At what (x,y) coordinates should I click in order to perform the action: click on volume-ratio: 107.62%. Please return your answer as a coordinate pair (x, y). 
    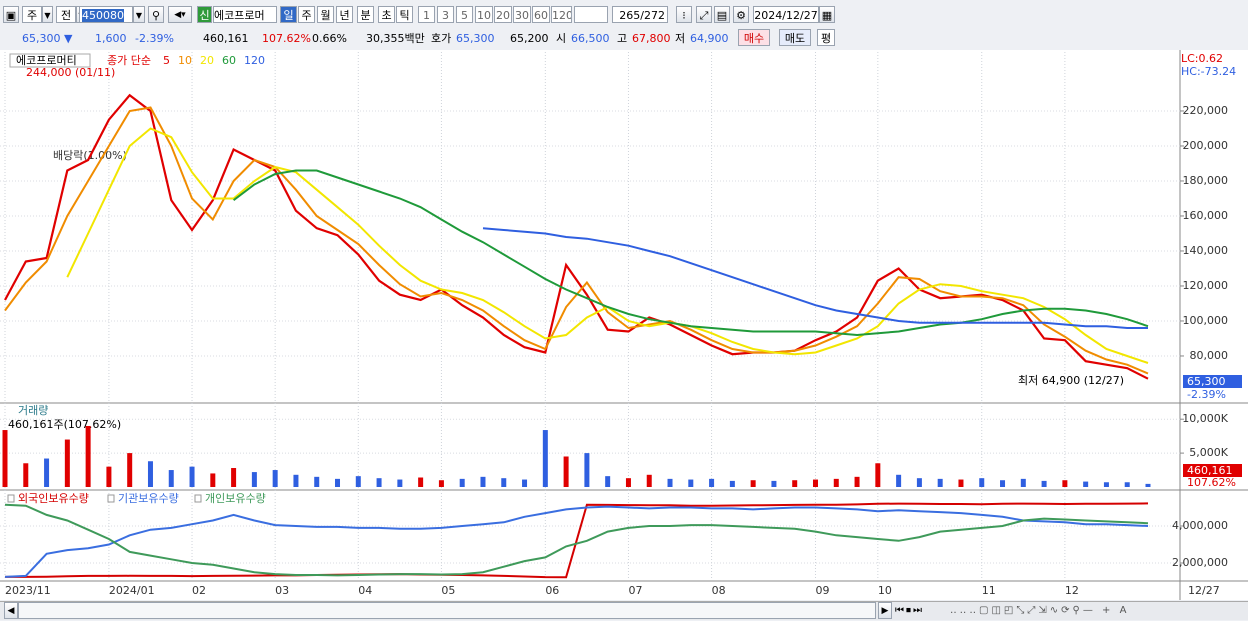
    Looking at the image, I should click on (286, 38).